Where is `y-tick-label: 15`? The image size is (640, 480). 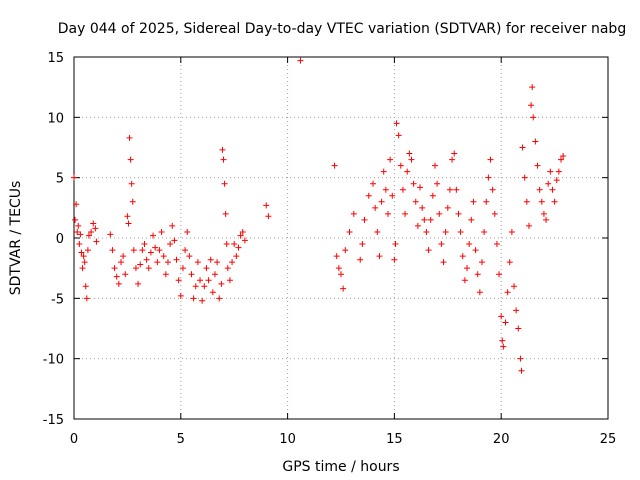 y-tick-label: 15 is located at coordinates (55, 58).